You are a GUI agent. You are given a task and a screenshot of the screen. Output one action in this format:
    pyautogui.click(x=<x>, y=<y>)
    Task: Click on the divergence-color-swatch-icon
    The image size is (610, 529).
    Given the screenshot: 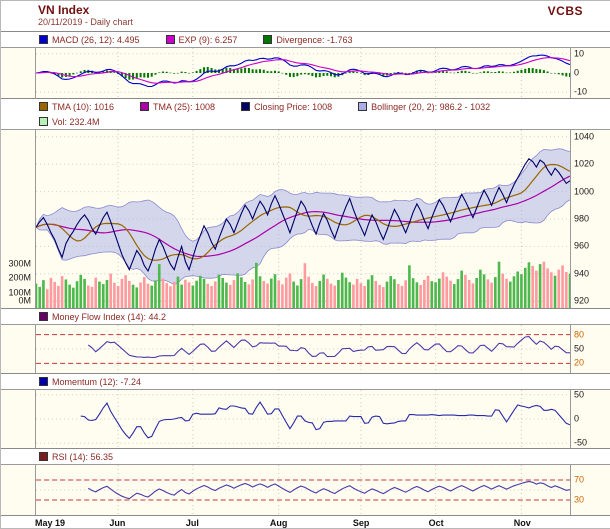 What is the action you would take?
    pyautogui.click(x=268, y=39)
    